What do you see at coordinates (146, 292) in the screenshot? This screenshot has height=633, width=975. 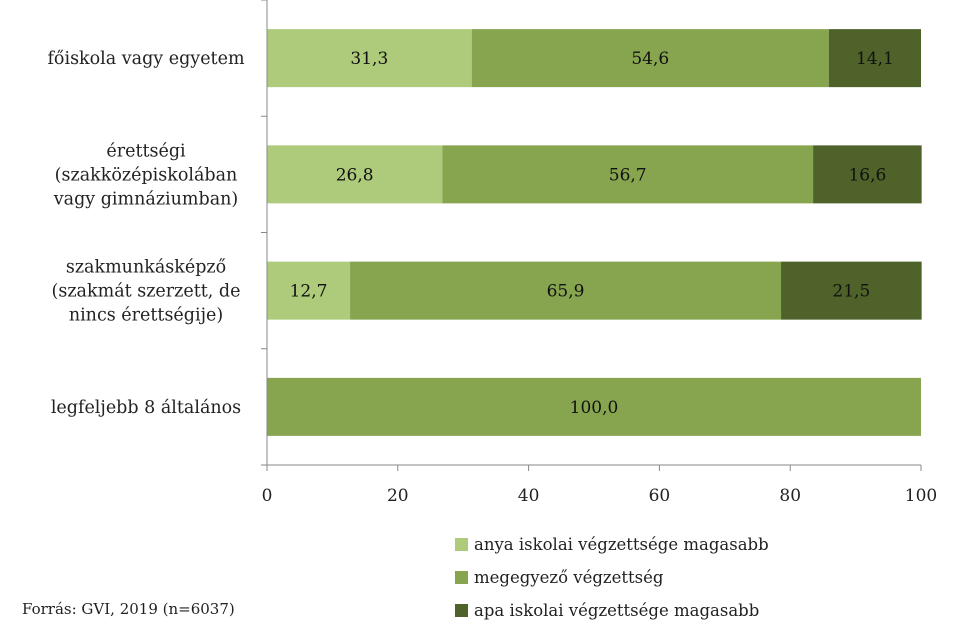 I see `category-label: (szakmát szerzett, de` at bounding box center [146, 292].